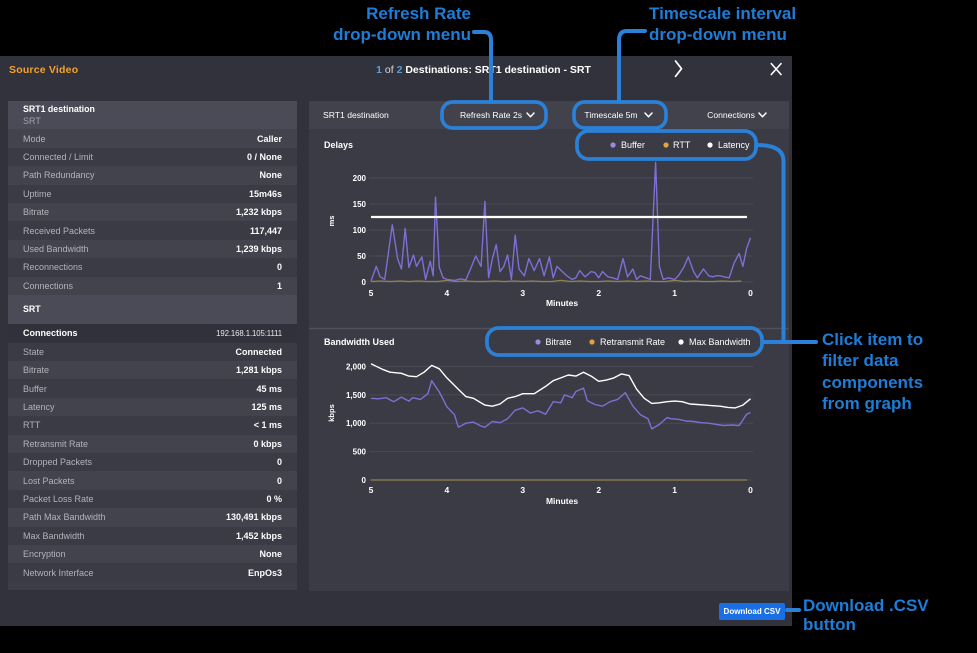 Image resolution: width=977 pixels, height=653 pixels. Describe the element at coordinates (632, 342) in the screenshot. I see `svg-text: Retransmit Rate` at that location.